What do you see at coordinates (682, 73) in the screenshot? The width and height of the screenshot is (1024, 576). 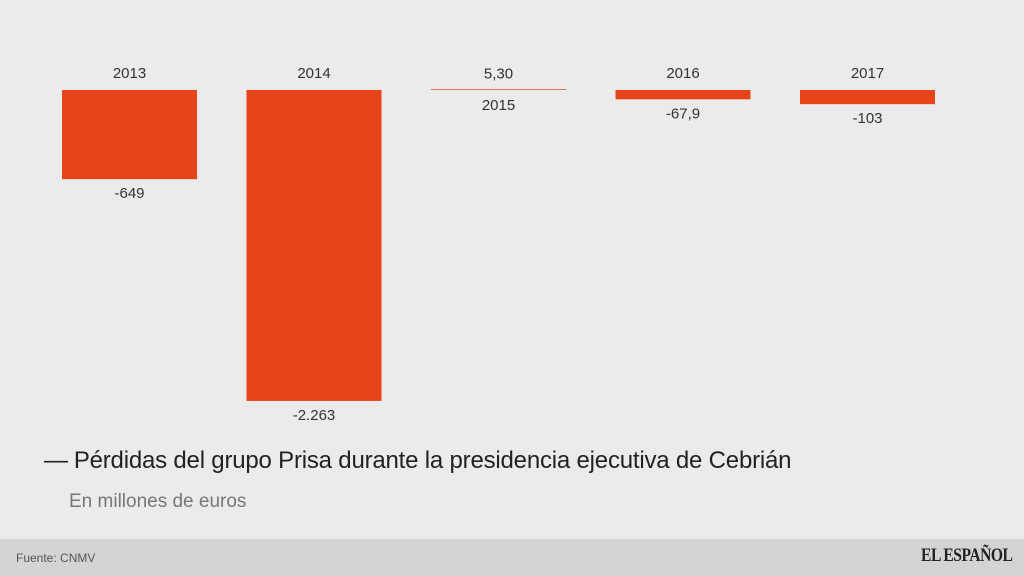 I see `category-label-2016: 2016` at bounding box center [682, 73].